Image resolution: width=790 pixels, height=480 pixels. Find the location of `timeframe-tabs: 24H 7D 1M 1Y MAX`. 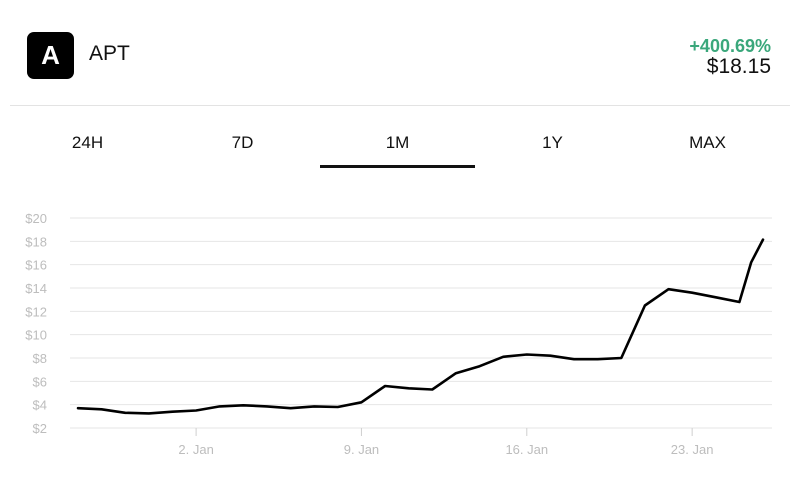

timeframe-tabs: 24H 7D 1M 1Y MAX is located at coordinates (392, 146).